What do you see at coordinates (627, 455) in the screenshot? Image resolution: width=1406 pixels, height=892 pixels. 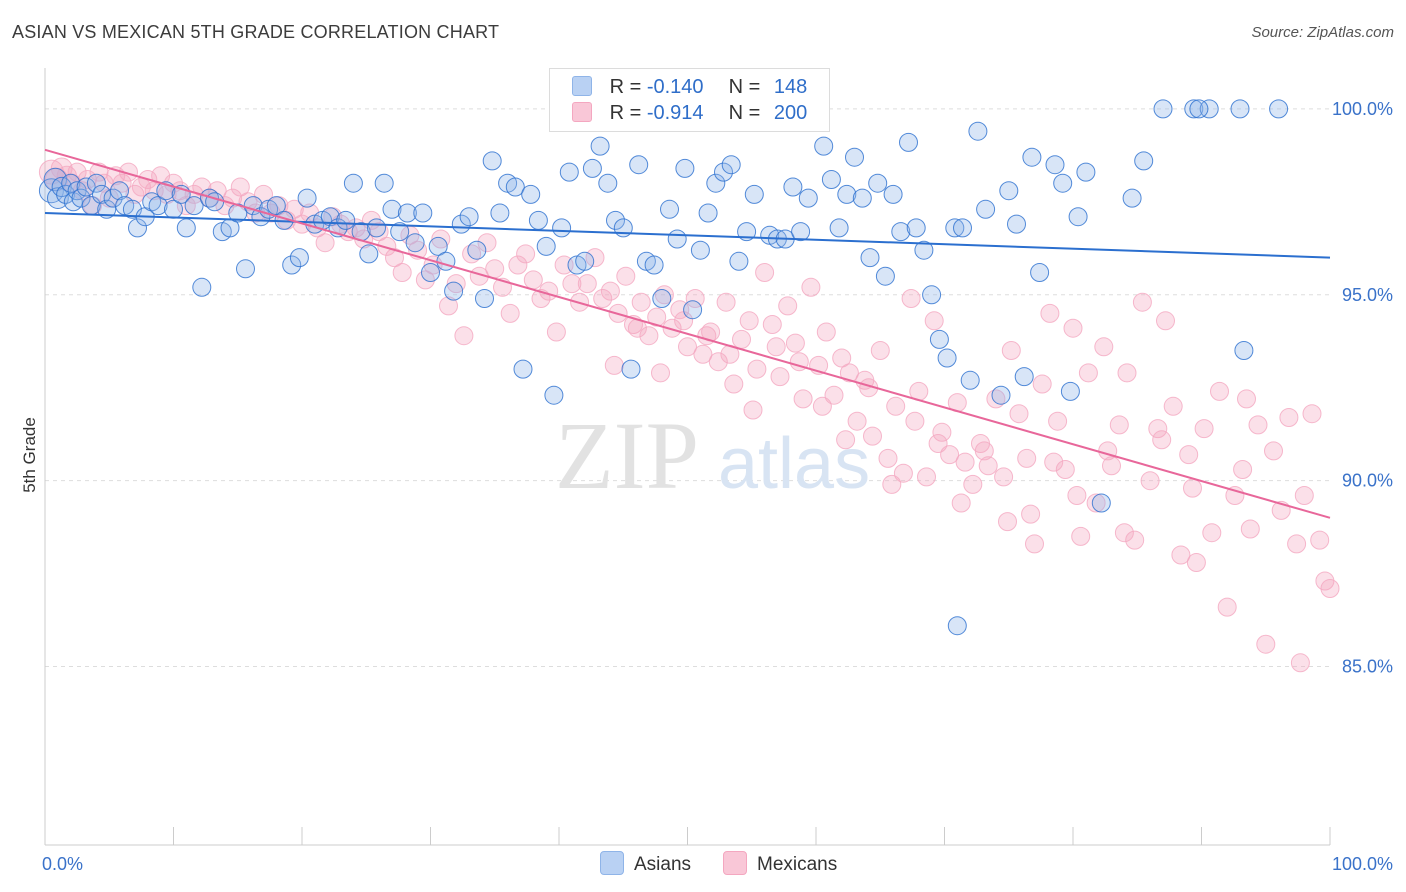 I see `watermark-zip: ZIP` at bounding box center [627, 455].